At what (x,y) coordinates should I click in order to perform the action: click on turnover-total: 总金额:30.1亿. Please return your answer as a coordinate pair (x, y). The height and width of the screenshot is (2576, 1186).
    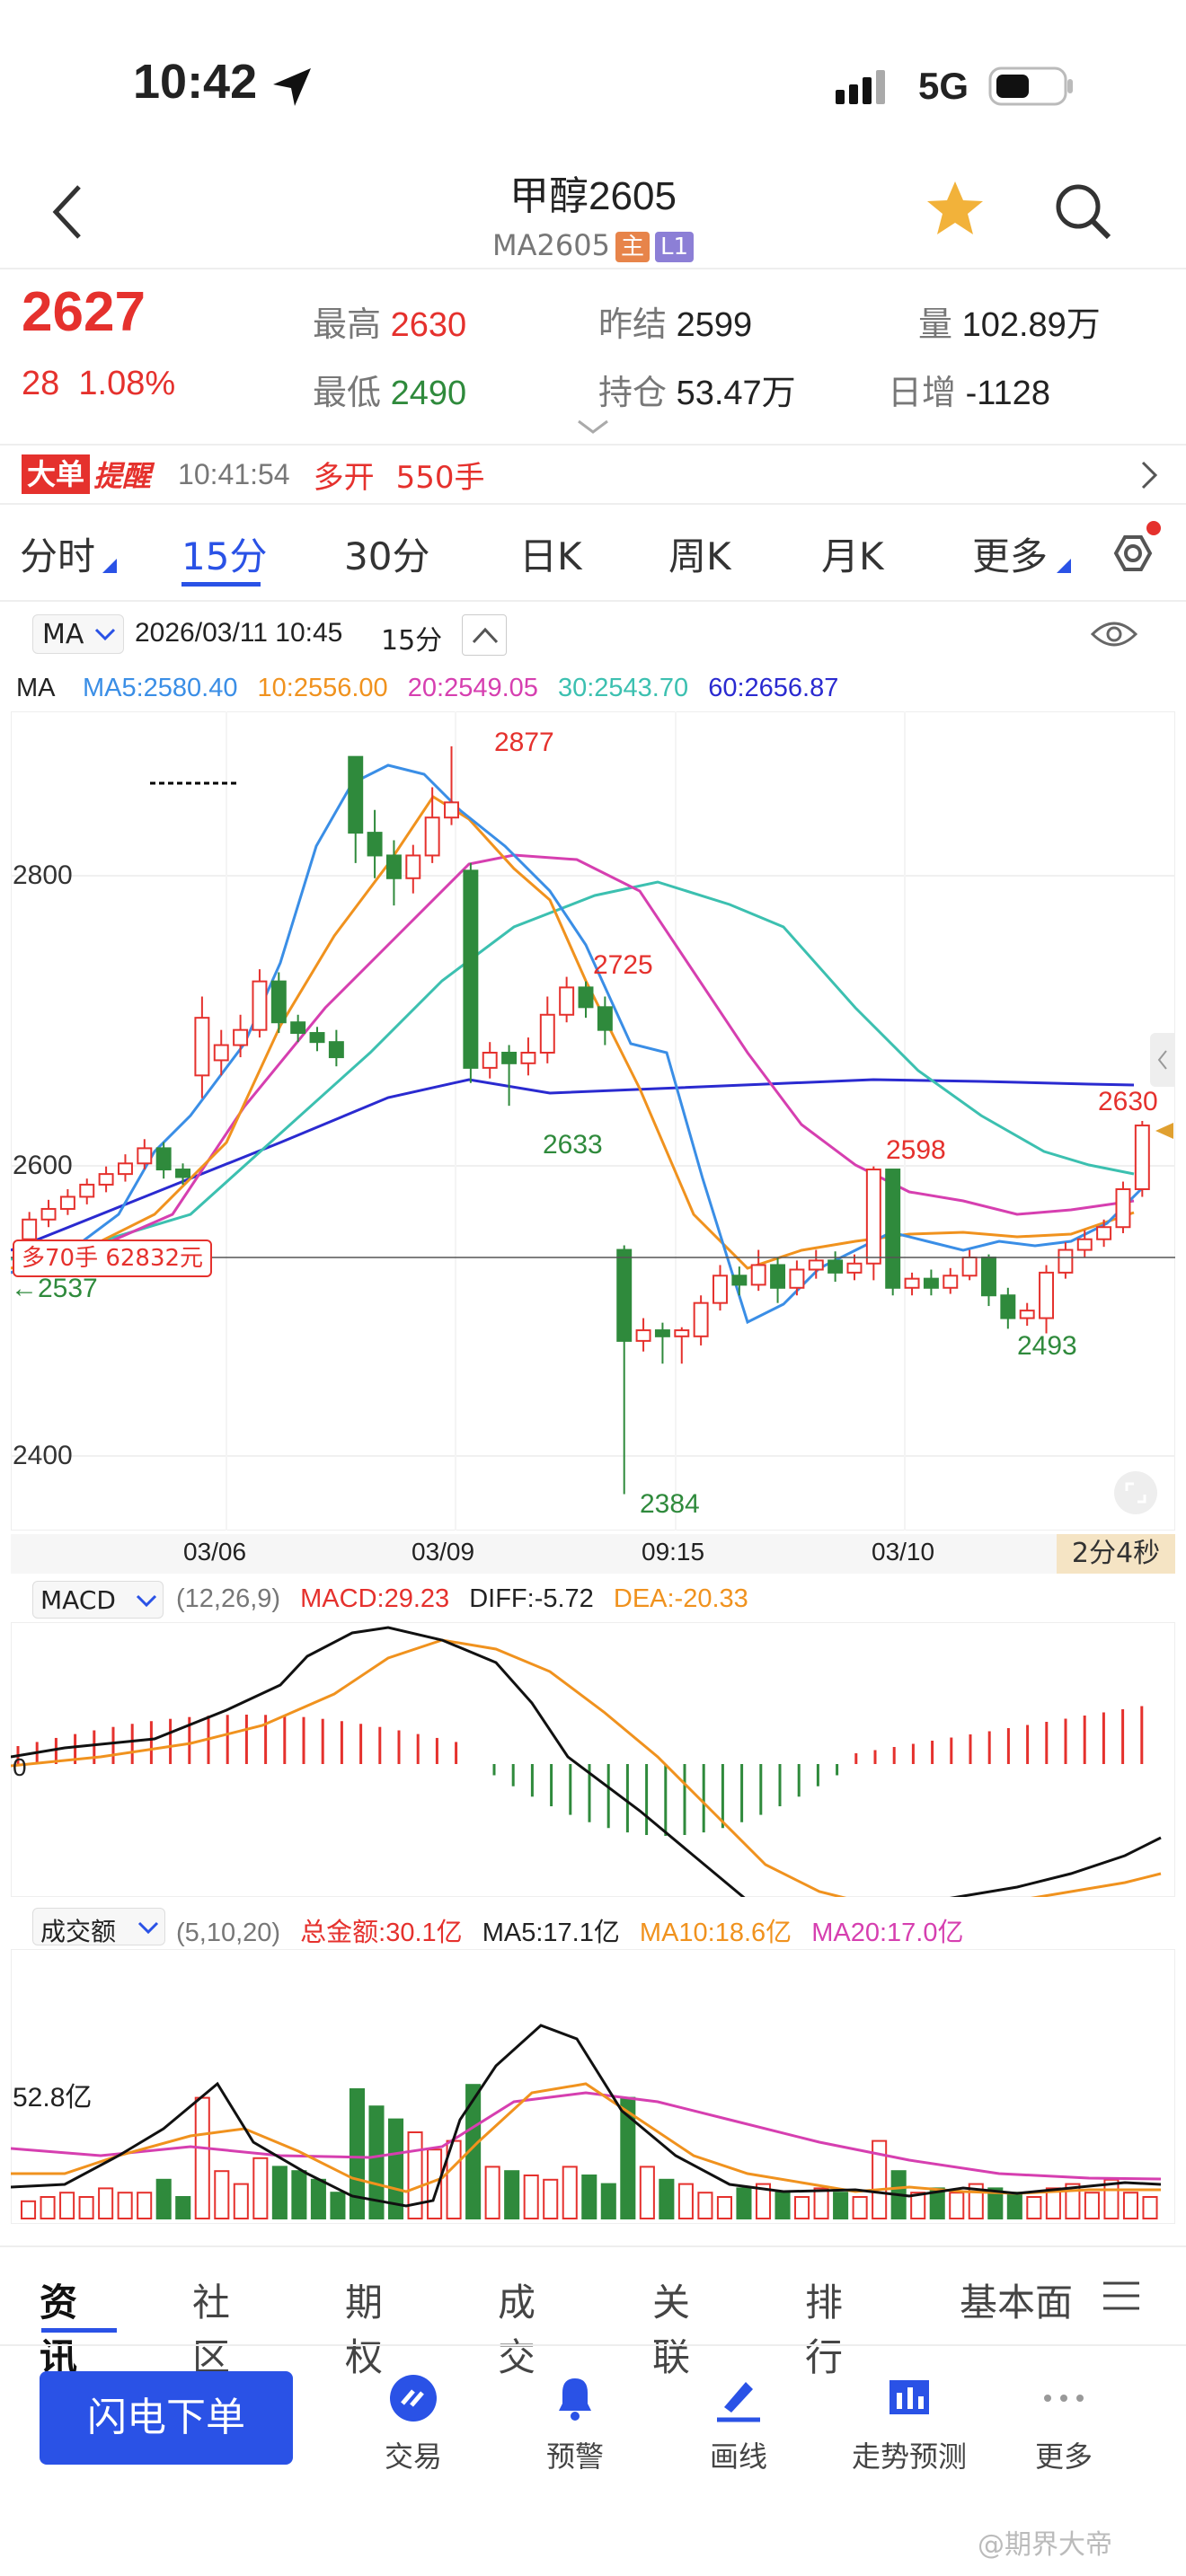
    Looking at the image, I should click on (381, 1933).